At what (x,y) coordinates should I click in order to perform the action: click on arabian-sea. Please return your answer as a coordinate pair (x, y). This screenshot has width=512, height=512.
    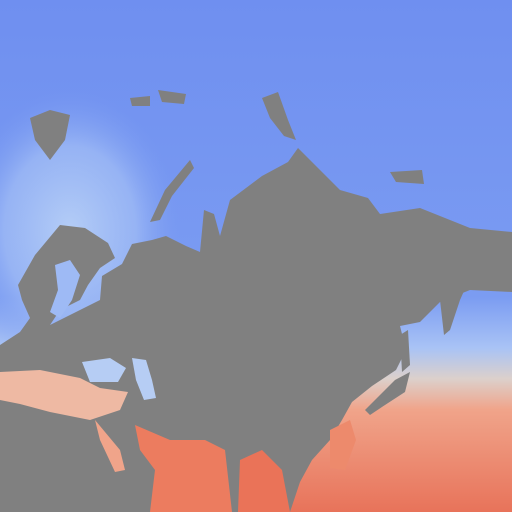
    Looking at the image, I should click on (183, 468).